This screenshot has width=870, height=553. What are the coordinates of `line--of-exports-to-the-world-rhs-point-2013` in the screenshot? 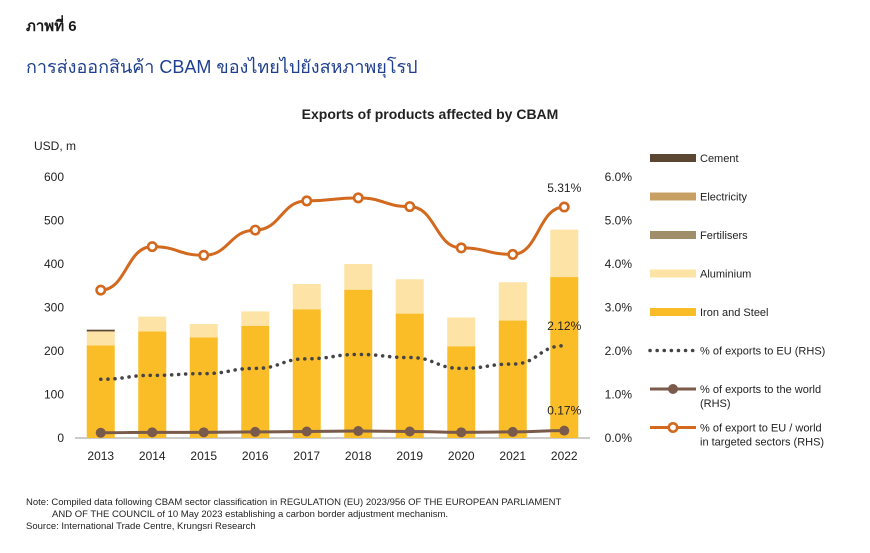 It's located at (100, 432).